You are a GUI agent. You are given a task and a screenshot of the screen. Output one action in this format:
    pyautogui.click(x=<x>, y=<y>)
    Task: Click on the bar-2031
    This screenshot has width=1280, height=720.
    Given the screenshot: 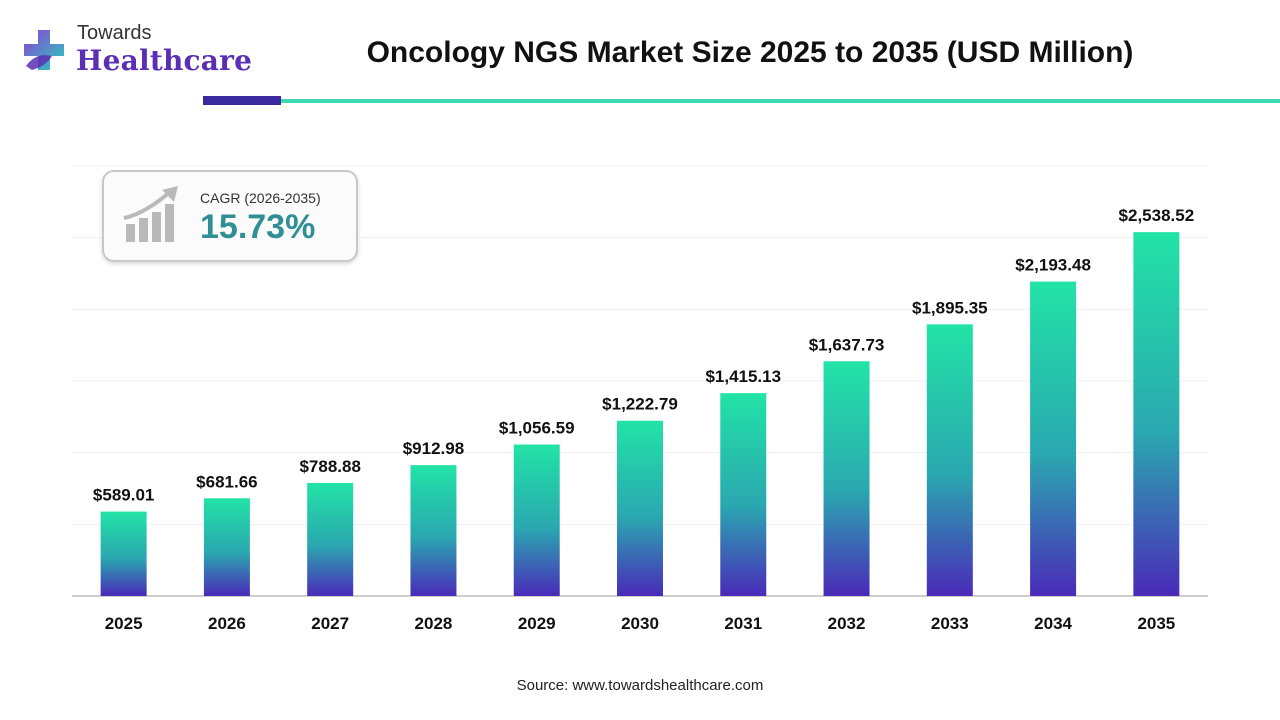 What is the action you would take?
    pyautogui.click(x=743, y=494)
    